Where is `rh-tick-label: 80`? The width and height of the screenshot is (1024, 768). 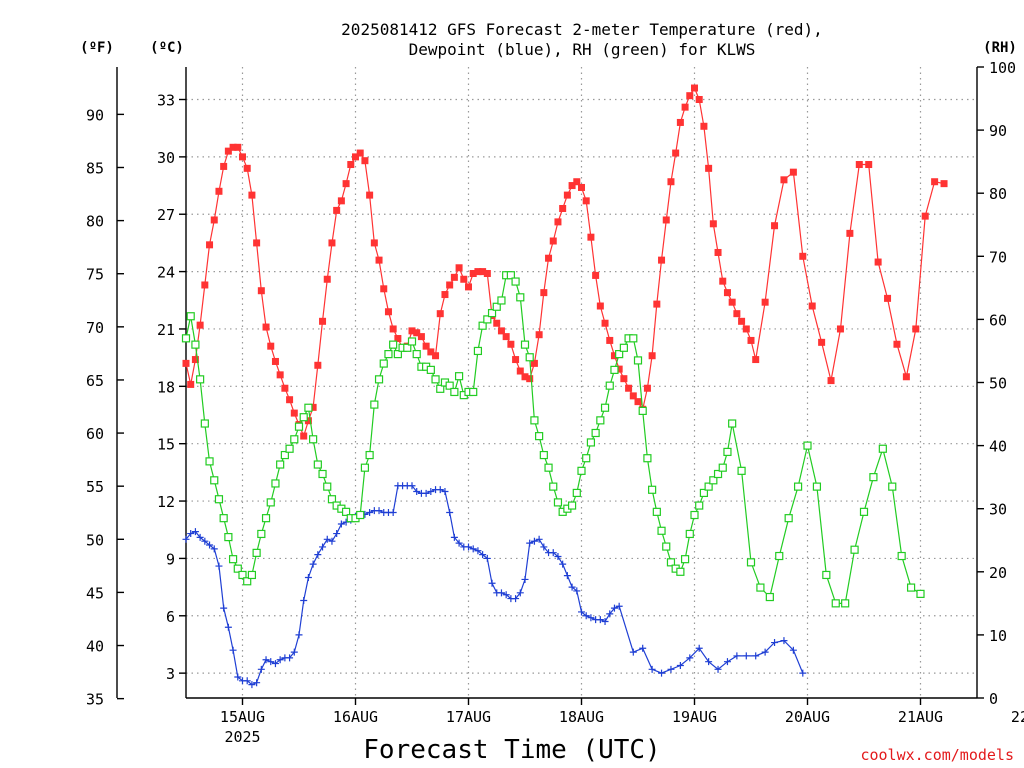
rh-tick-label: 80 is located at coordinates (998, 194).